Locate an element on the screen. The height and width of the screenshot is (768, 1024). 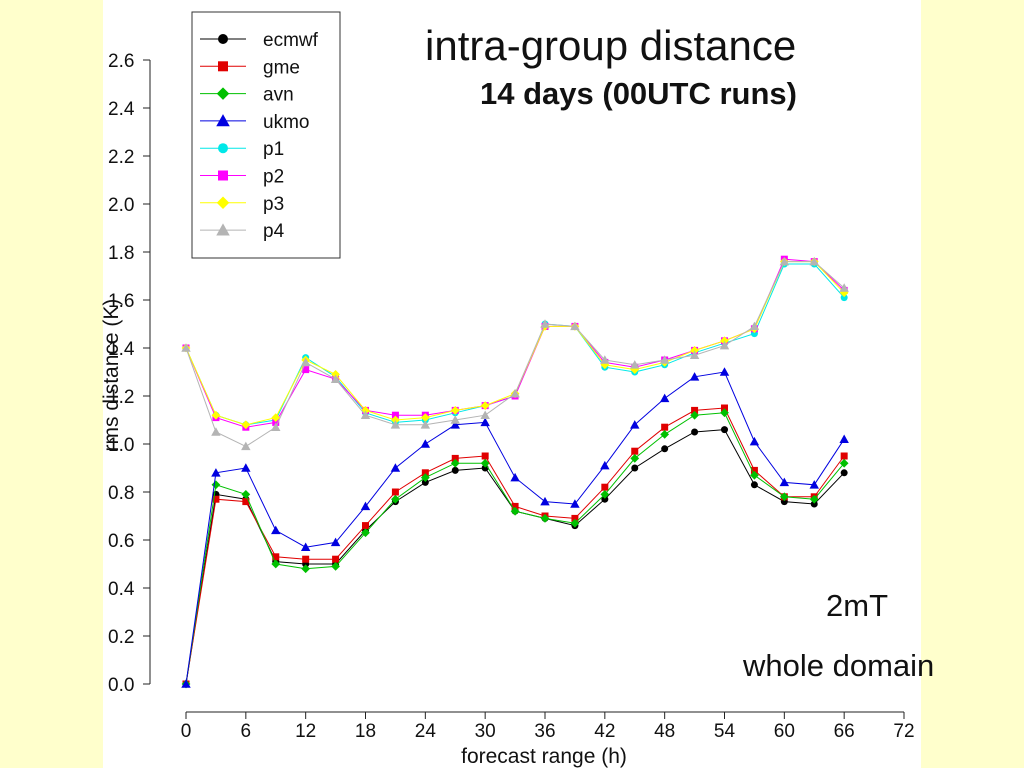
y-axis-label: rms distance (K) is located at coordinates (111, 375).